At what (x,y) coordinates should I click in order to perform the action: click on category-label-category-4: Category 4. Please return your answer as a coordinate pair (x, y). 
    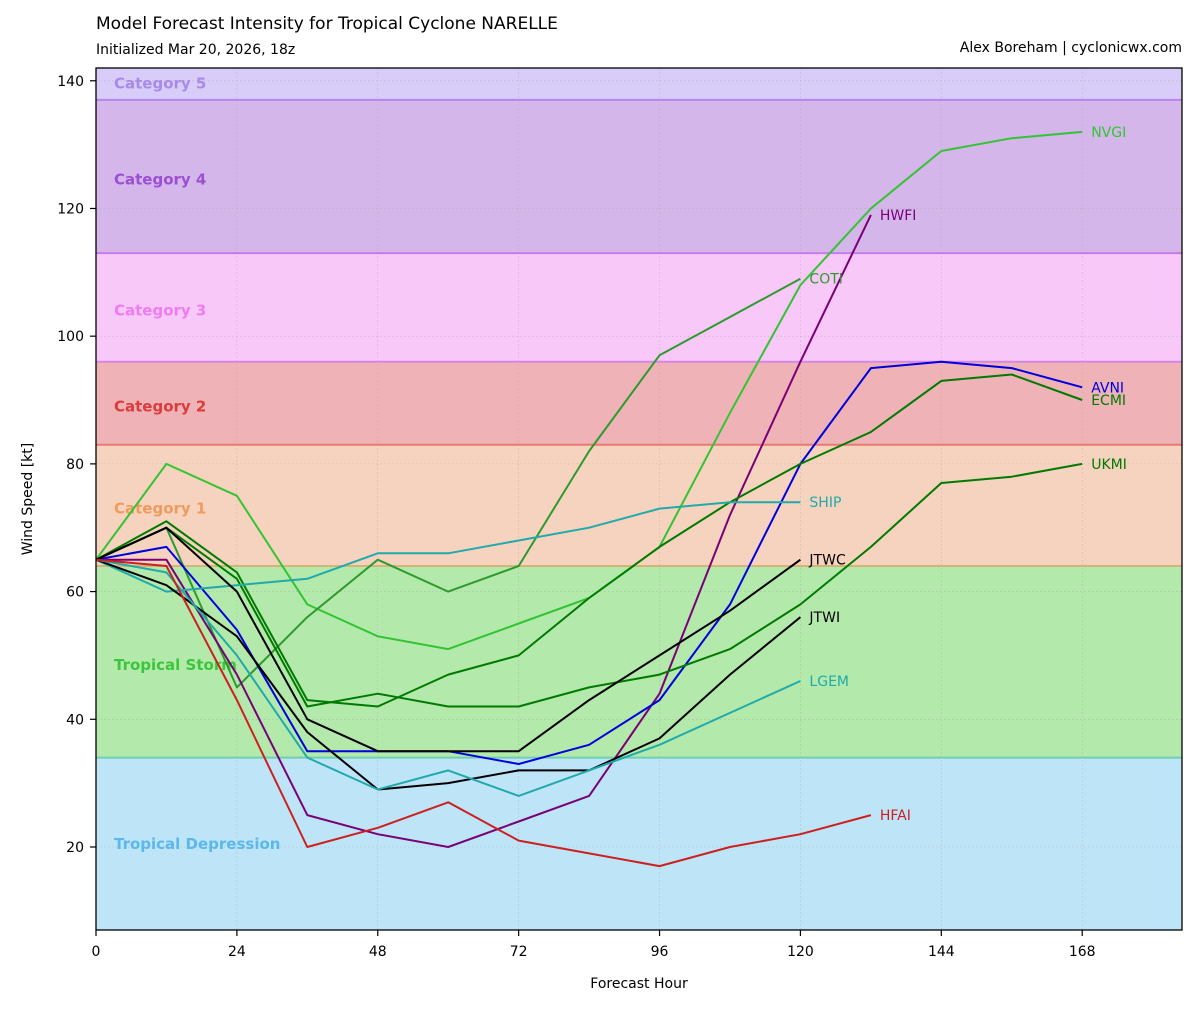
    Looking at the image, I should click on (160, 180).